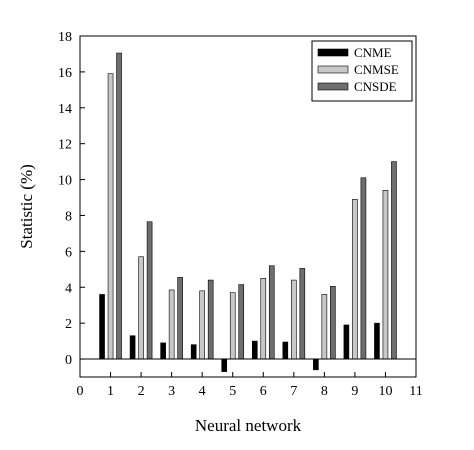  What do you see at coordinates (375, 86) in the screenshot?
I see `legend-label-cnsde: CNSDE` at bounding box center [375, 86].